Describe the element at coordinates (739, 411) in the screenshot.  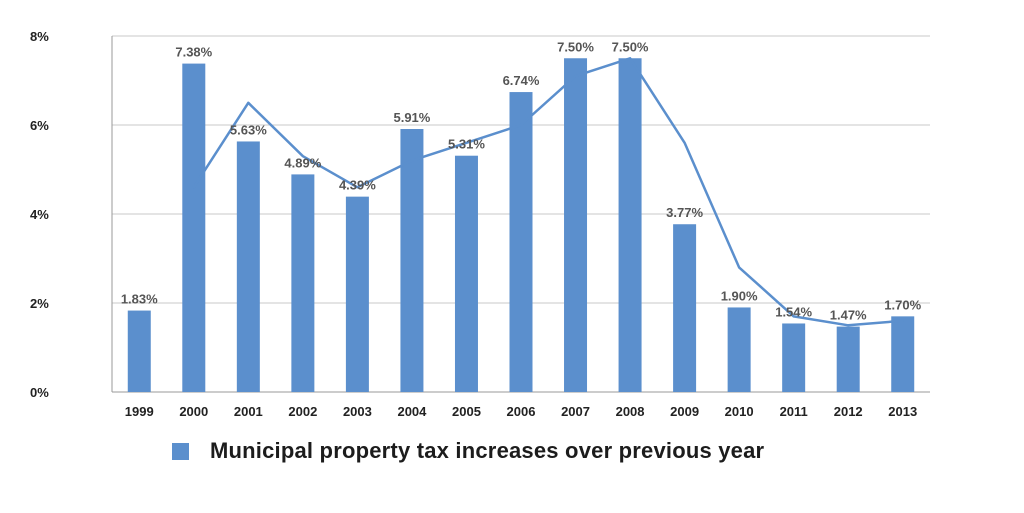
I see `x-tick-label: 2010` at that location.